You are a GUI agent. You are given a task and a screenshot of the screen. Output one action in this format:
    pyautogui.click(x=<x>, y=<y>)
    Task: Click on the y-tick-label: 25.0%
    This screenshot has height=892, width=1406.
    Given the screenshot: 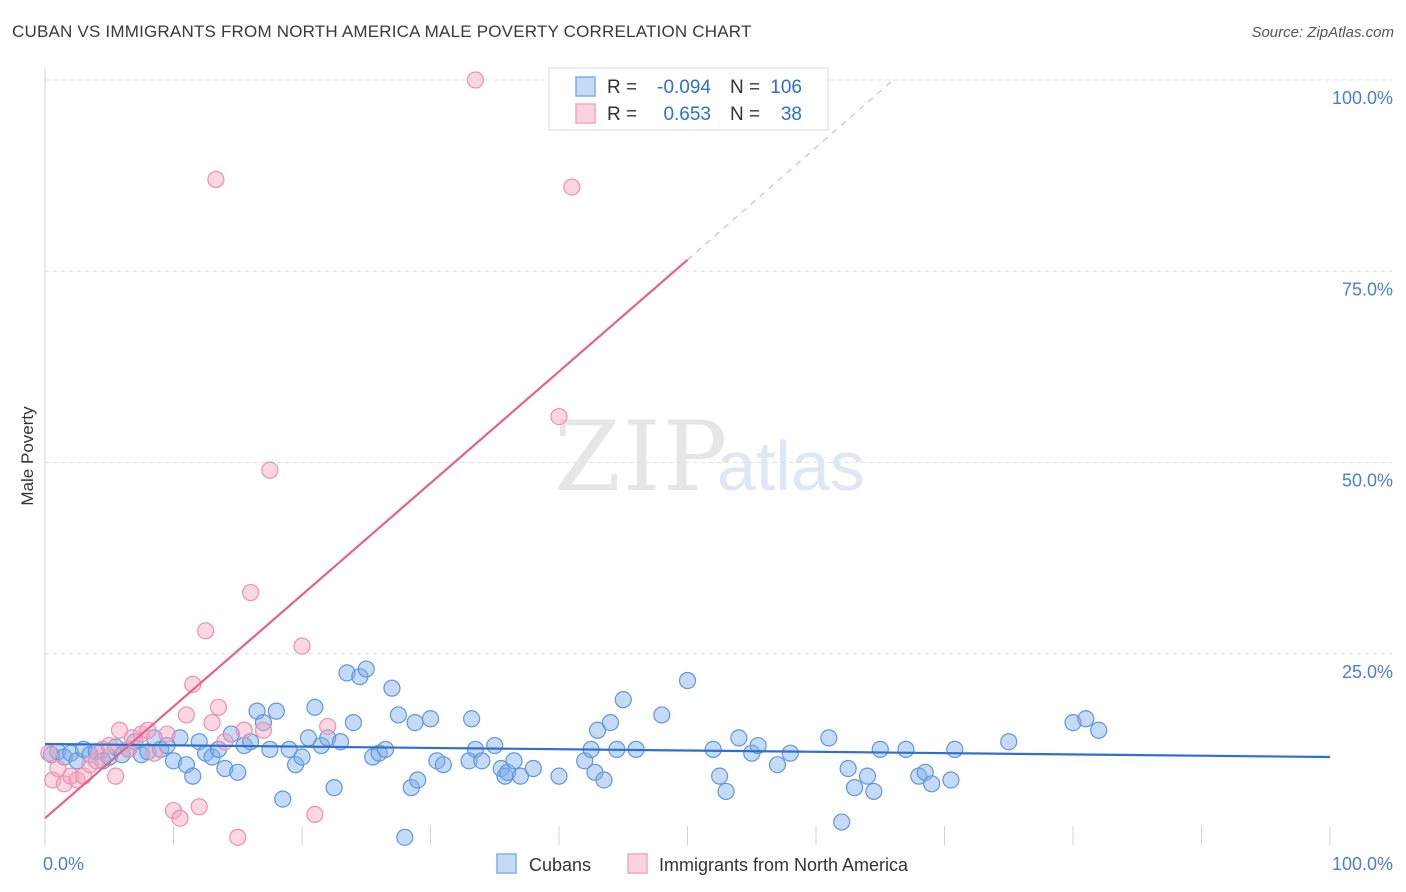 What is the action you would take?
    pyautogui.click(x=1367, y=672)
    